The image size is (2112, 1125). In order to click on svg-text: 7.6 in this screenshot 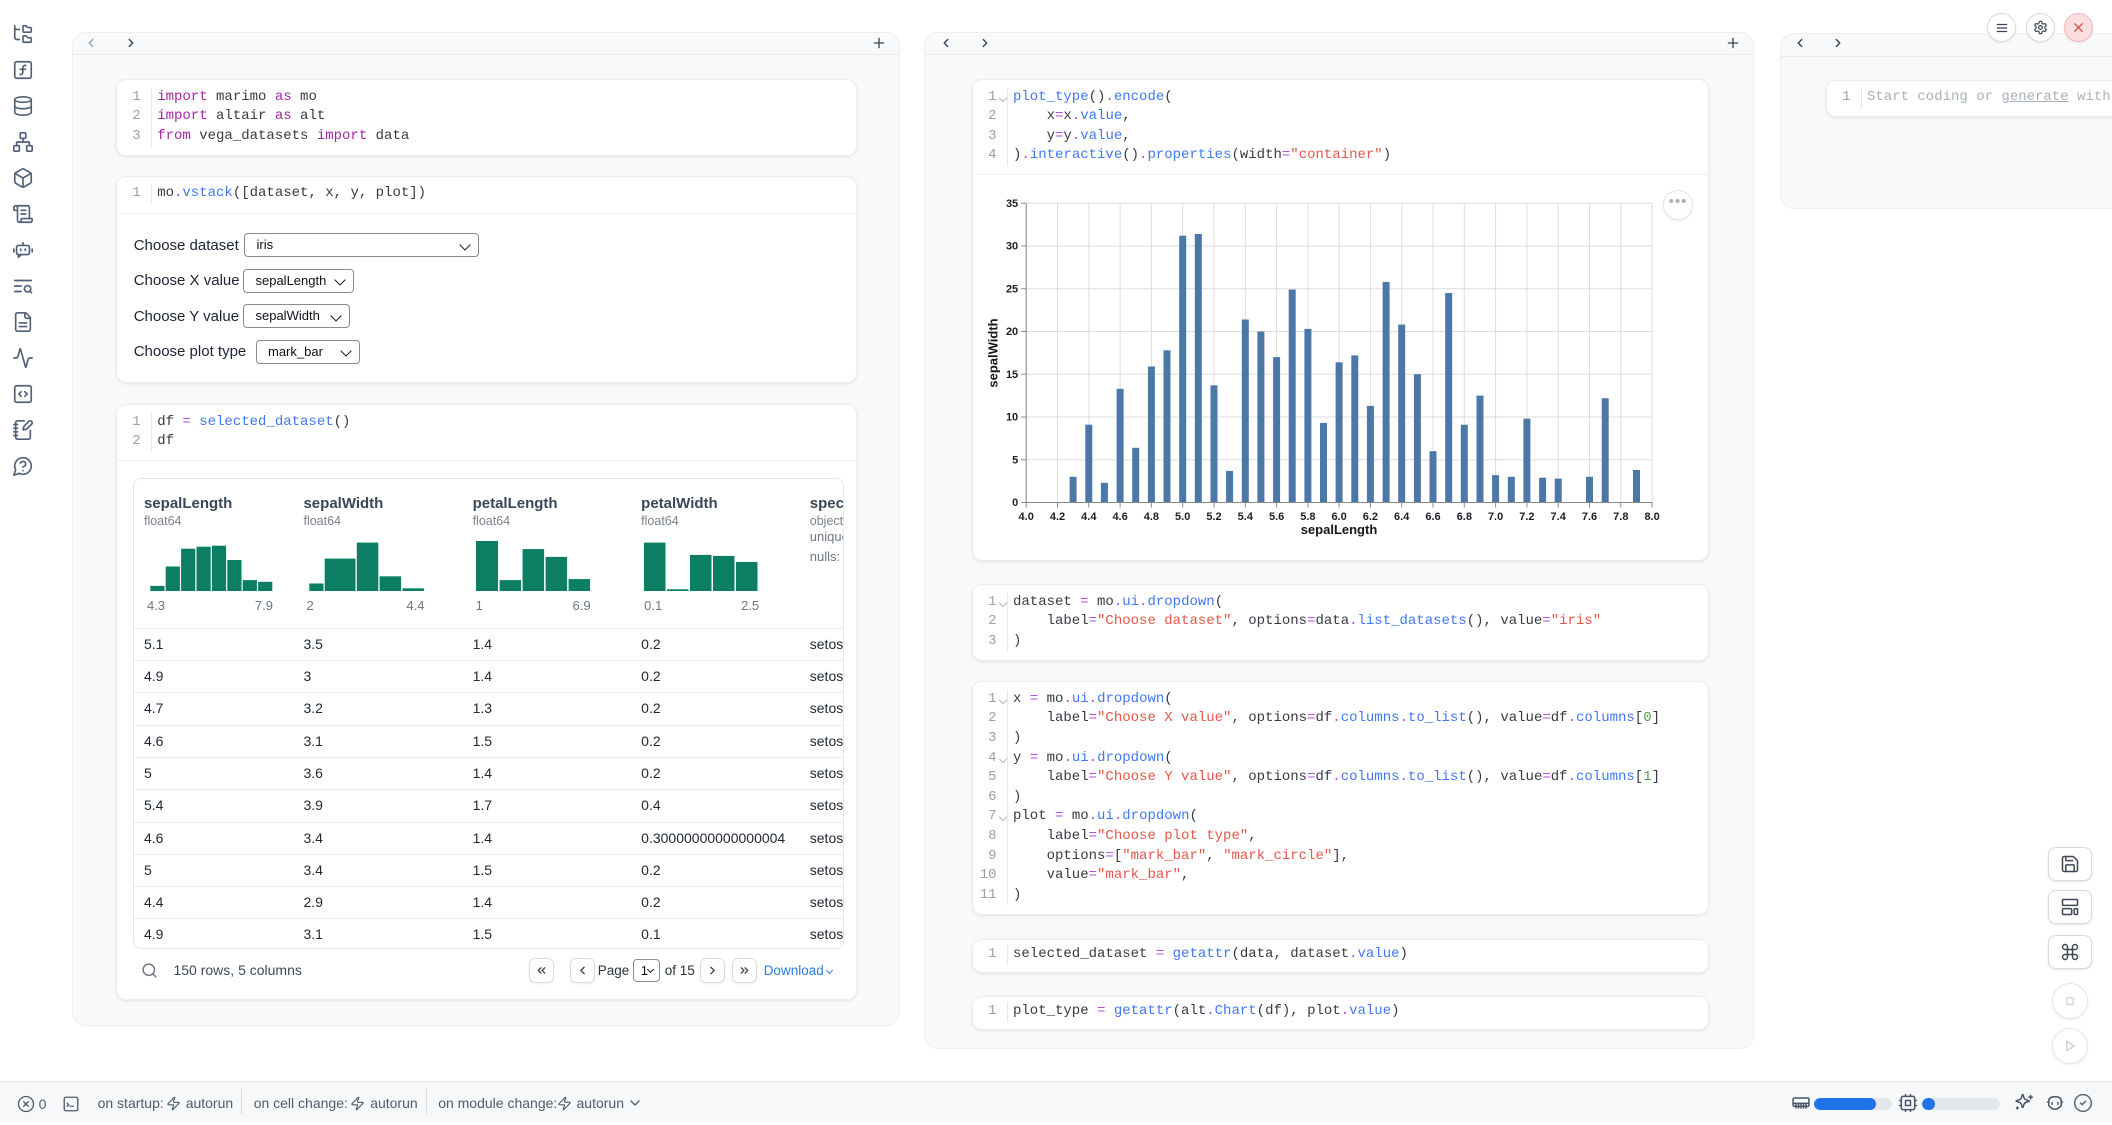, I will do `click(1588, 517)`.